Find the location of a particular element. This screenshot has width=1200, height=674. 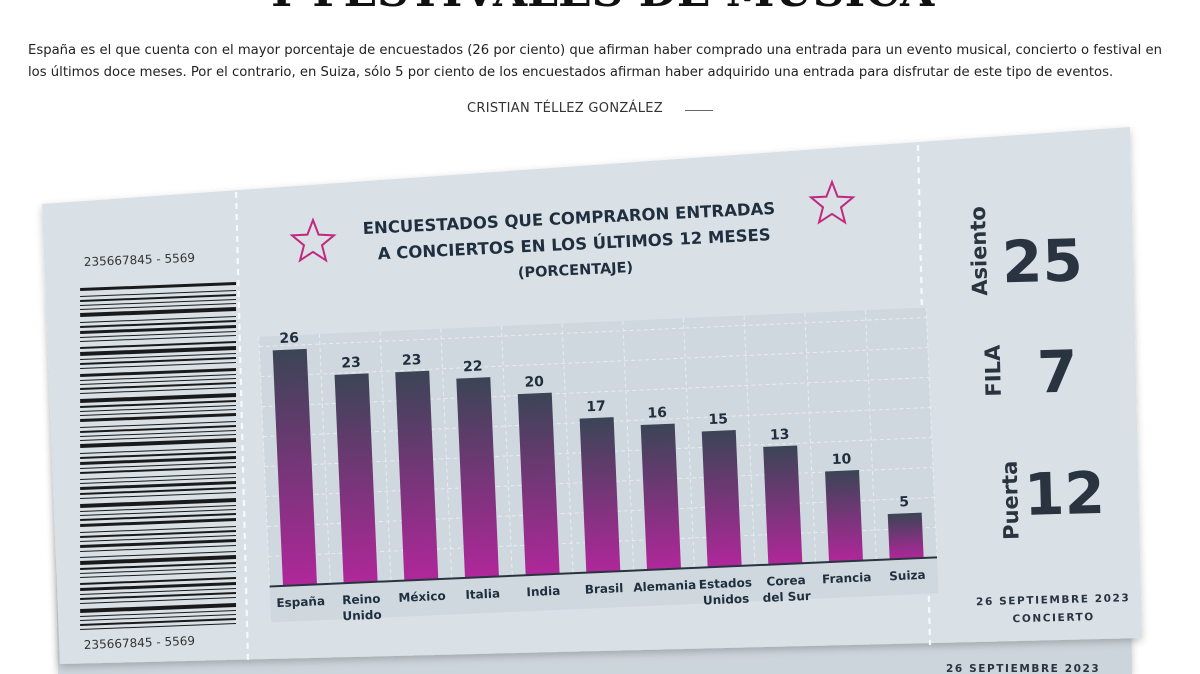

barcode is located at coordinates (158, 456).